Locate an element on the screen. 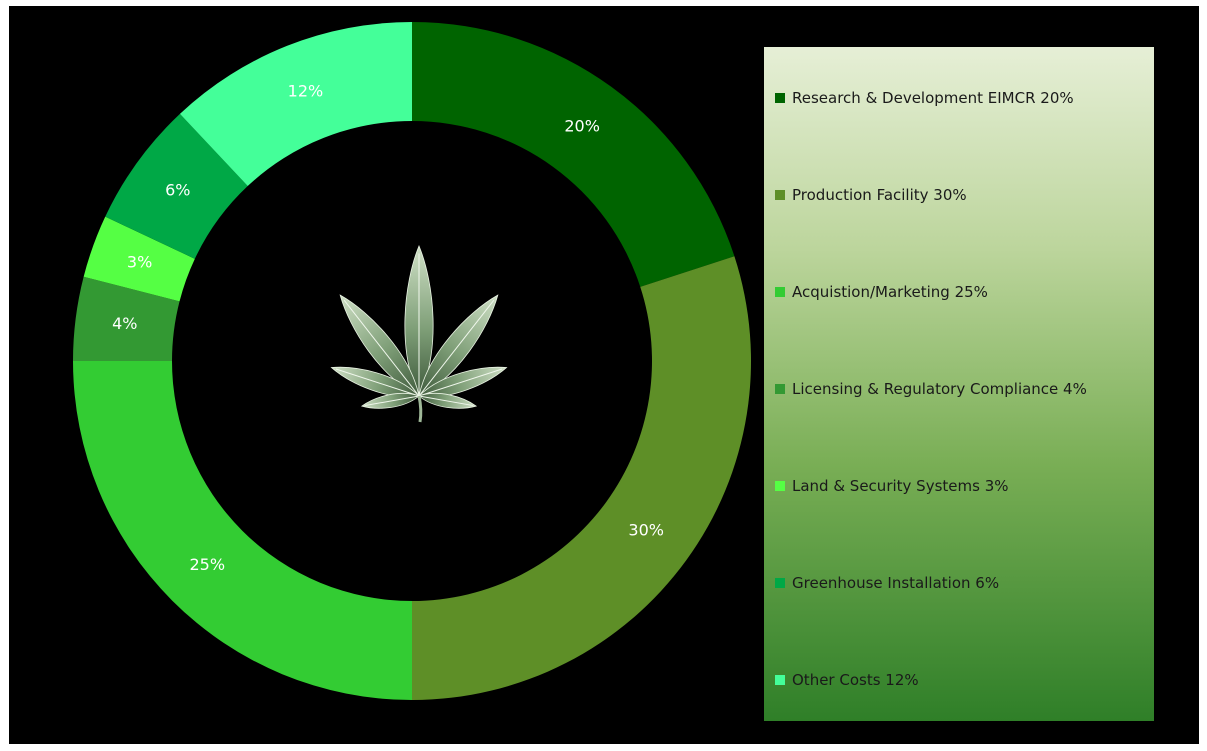 This screenshot has height=751, width=1207. legend-item-4: Licensing & Regulatory Compliance 4% is located at coordinates (931, 389).